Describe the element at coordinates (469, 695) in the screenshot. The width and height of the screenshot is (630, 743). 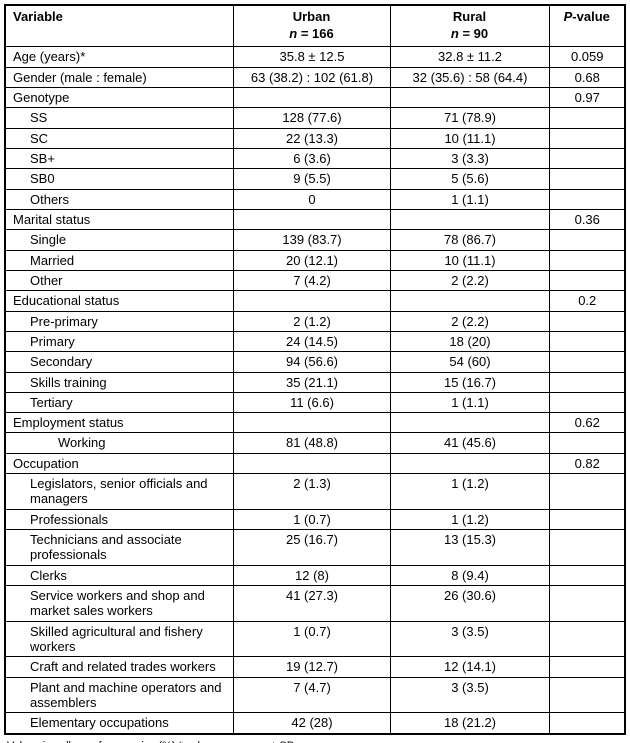
I see `rural-value-cell: 3 (3.5)` at that location.